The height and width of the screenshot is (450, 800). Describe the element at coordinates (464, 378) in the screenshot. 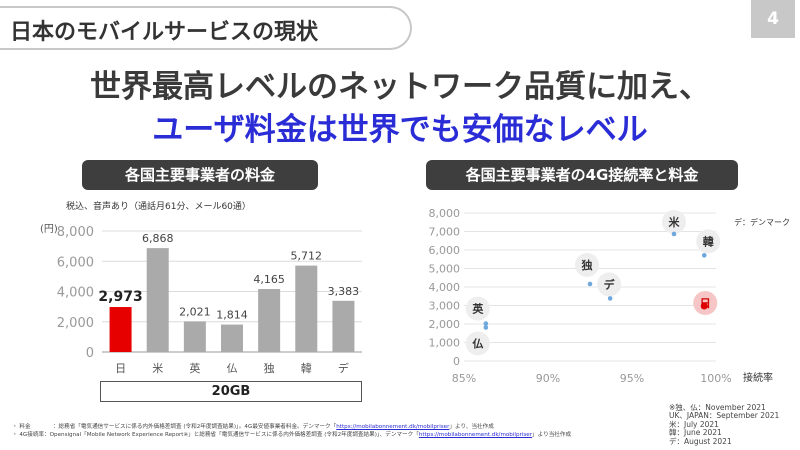

I see `scatter-x-tick-label: 85%` at that location.